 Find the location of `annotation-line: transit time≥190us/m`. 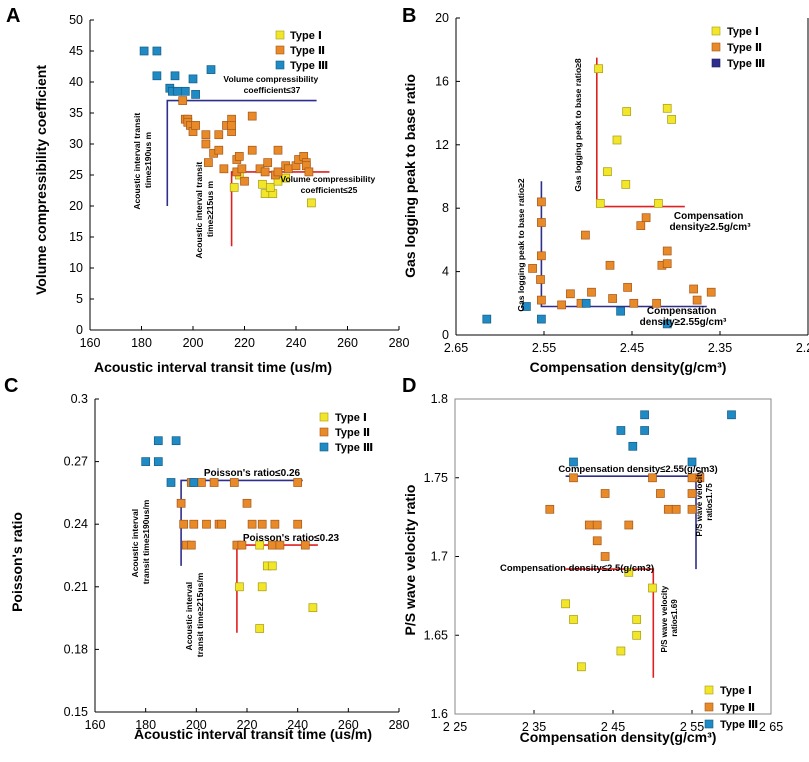

annotation-line: transit time≥190us/m is located at coordinates (146, 541).